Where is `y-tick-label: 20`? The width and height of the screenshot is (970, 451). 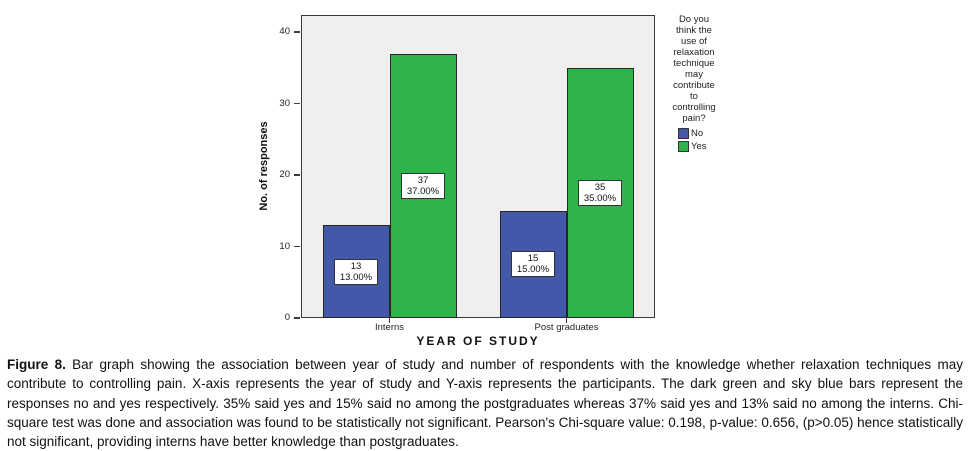
y-tick-label: 20 is located at coordinates (284, 175).